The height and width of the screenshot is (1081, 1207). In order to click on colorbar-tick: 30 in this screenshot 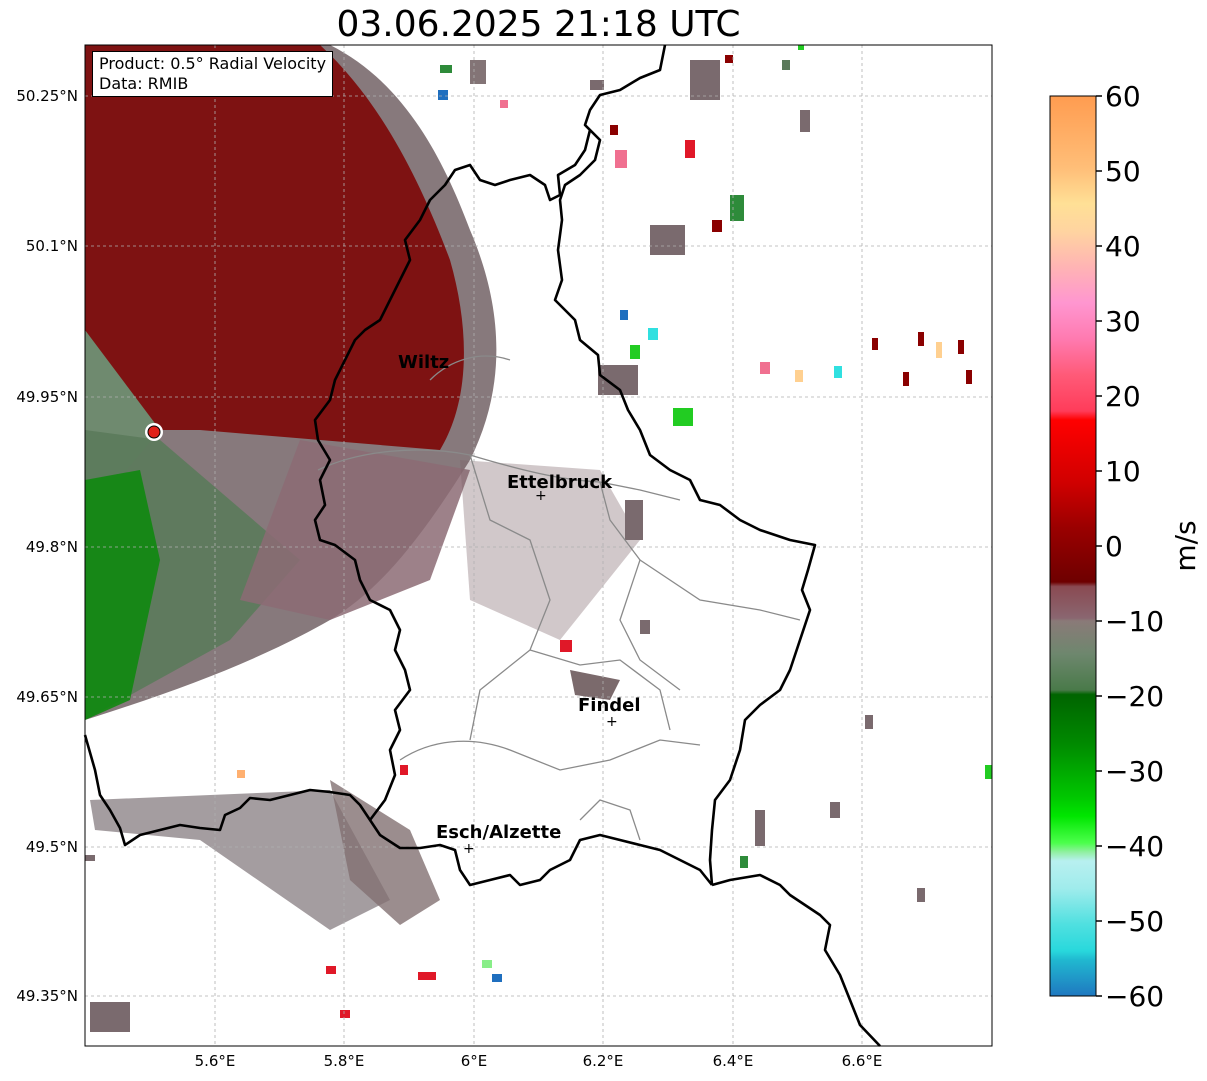, I will do `click(1123, 321)`.